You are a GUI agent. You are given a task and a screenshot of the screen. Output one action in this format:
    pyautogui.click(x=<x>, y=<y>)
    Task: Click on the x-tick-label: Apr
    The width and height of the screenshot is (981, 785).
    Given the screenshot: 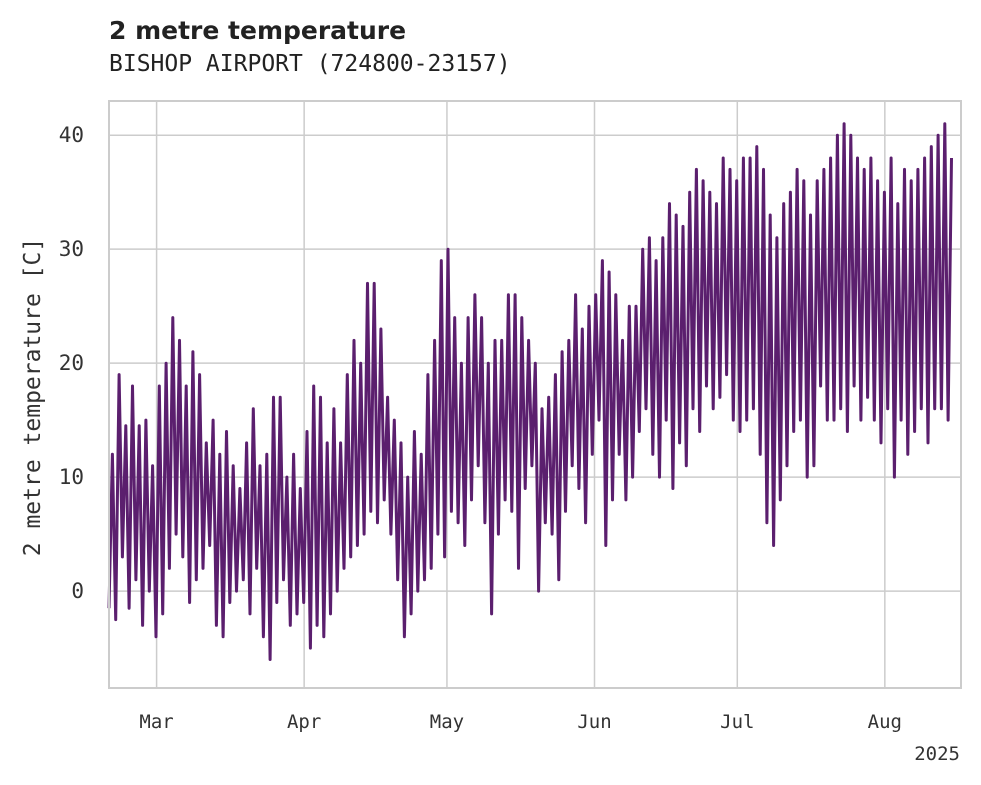 What is the action you would take?
    pyautogui.click(x=304, y=722)
    